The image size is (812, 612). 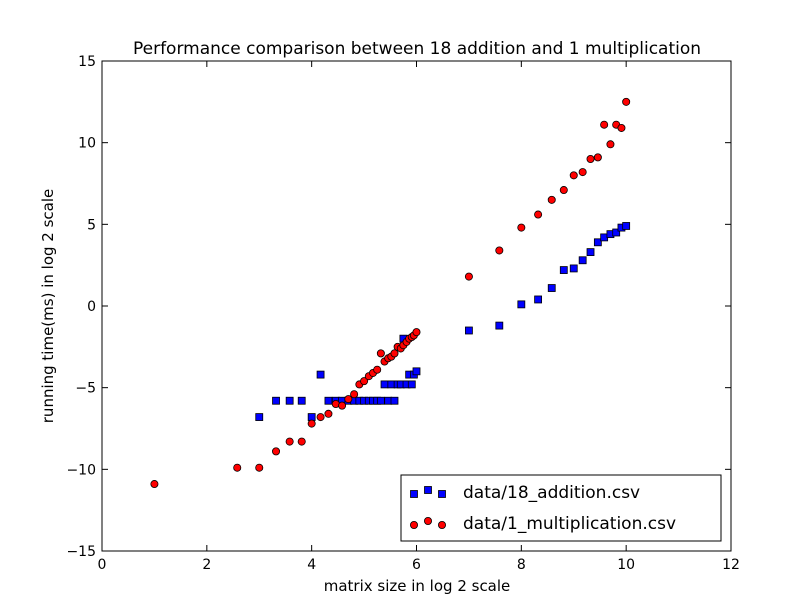 I want to click on legend-entry: data/18_addition.csv, so click(x=525, y=493).